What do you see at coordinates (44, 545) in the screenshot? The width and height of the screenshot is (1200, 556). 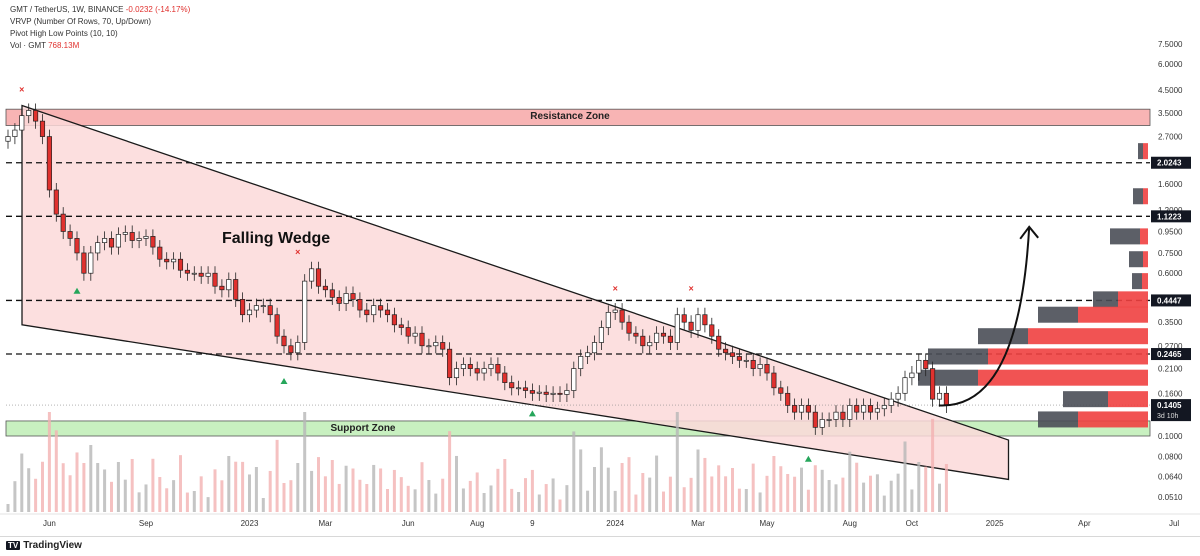 I see `tradingview-logo: TV TradingView` at bounding box center [44, 545].